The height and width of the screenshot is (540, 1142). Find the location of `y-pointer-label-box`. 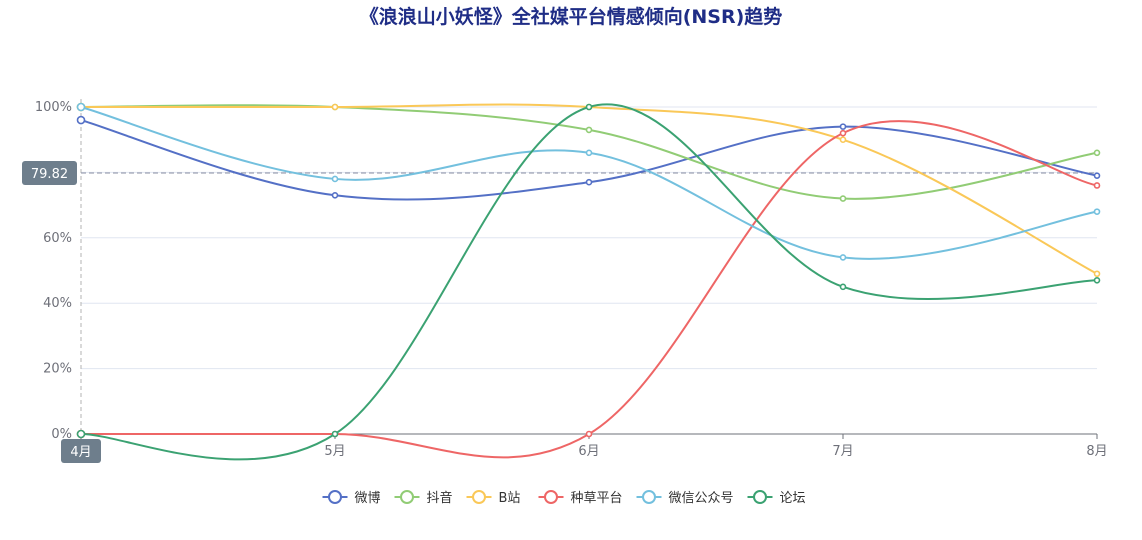

y-pointer-label-box is located at coordinates (49, 172).